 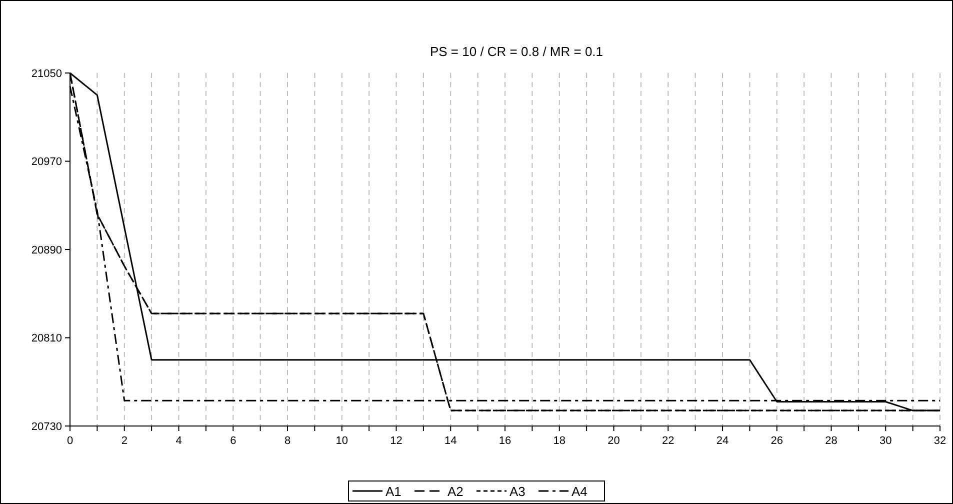 I want to click on x-tick-label: 8, so click(x=287, y=441).